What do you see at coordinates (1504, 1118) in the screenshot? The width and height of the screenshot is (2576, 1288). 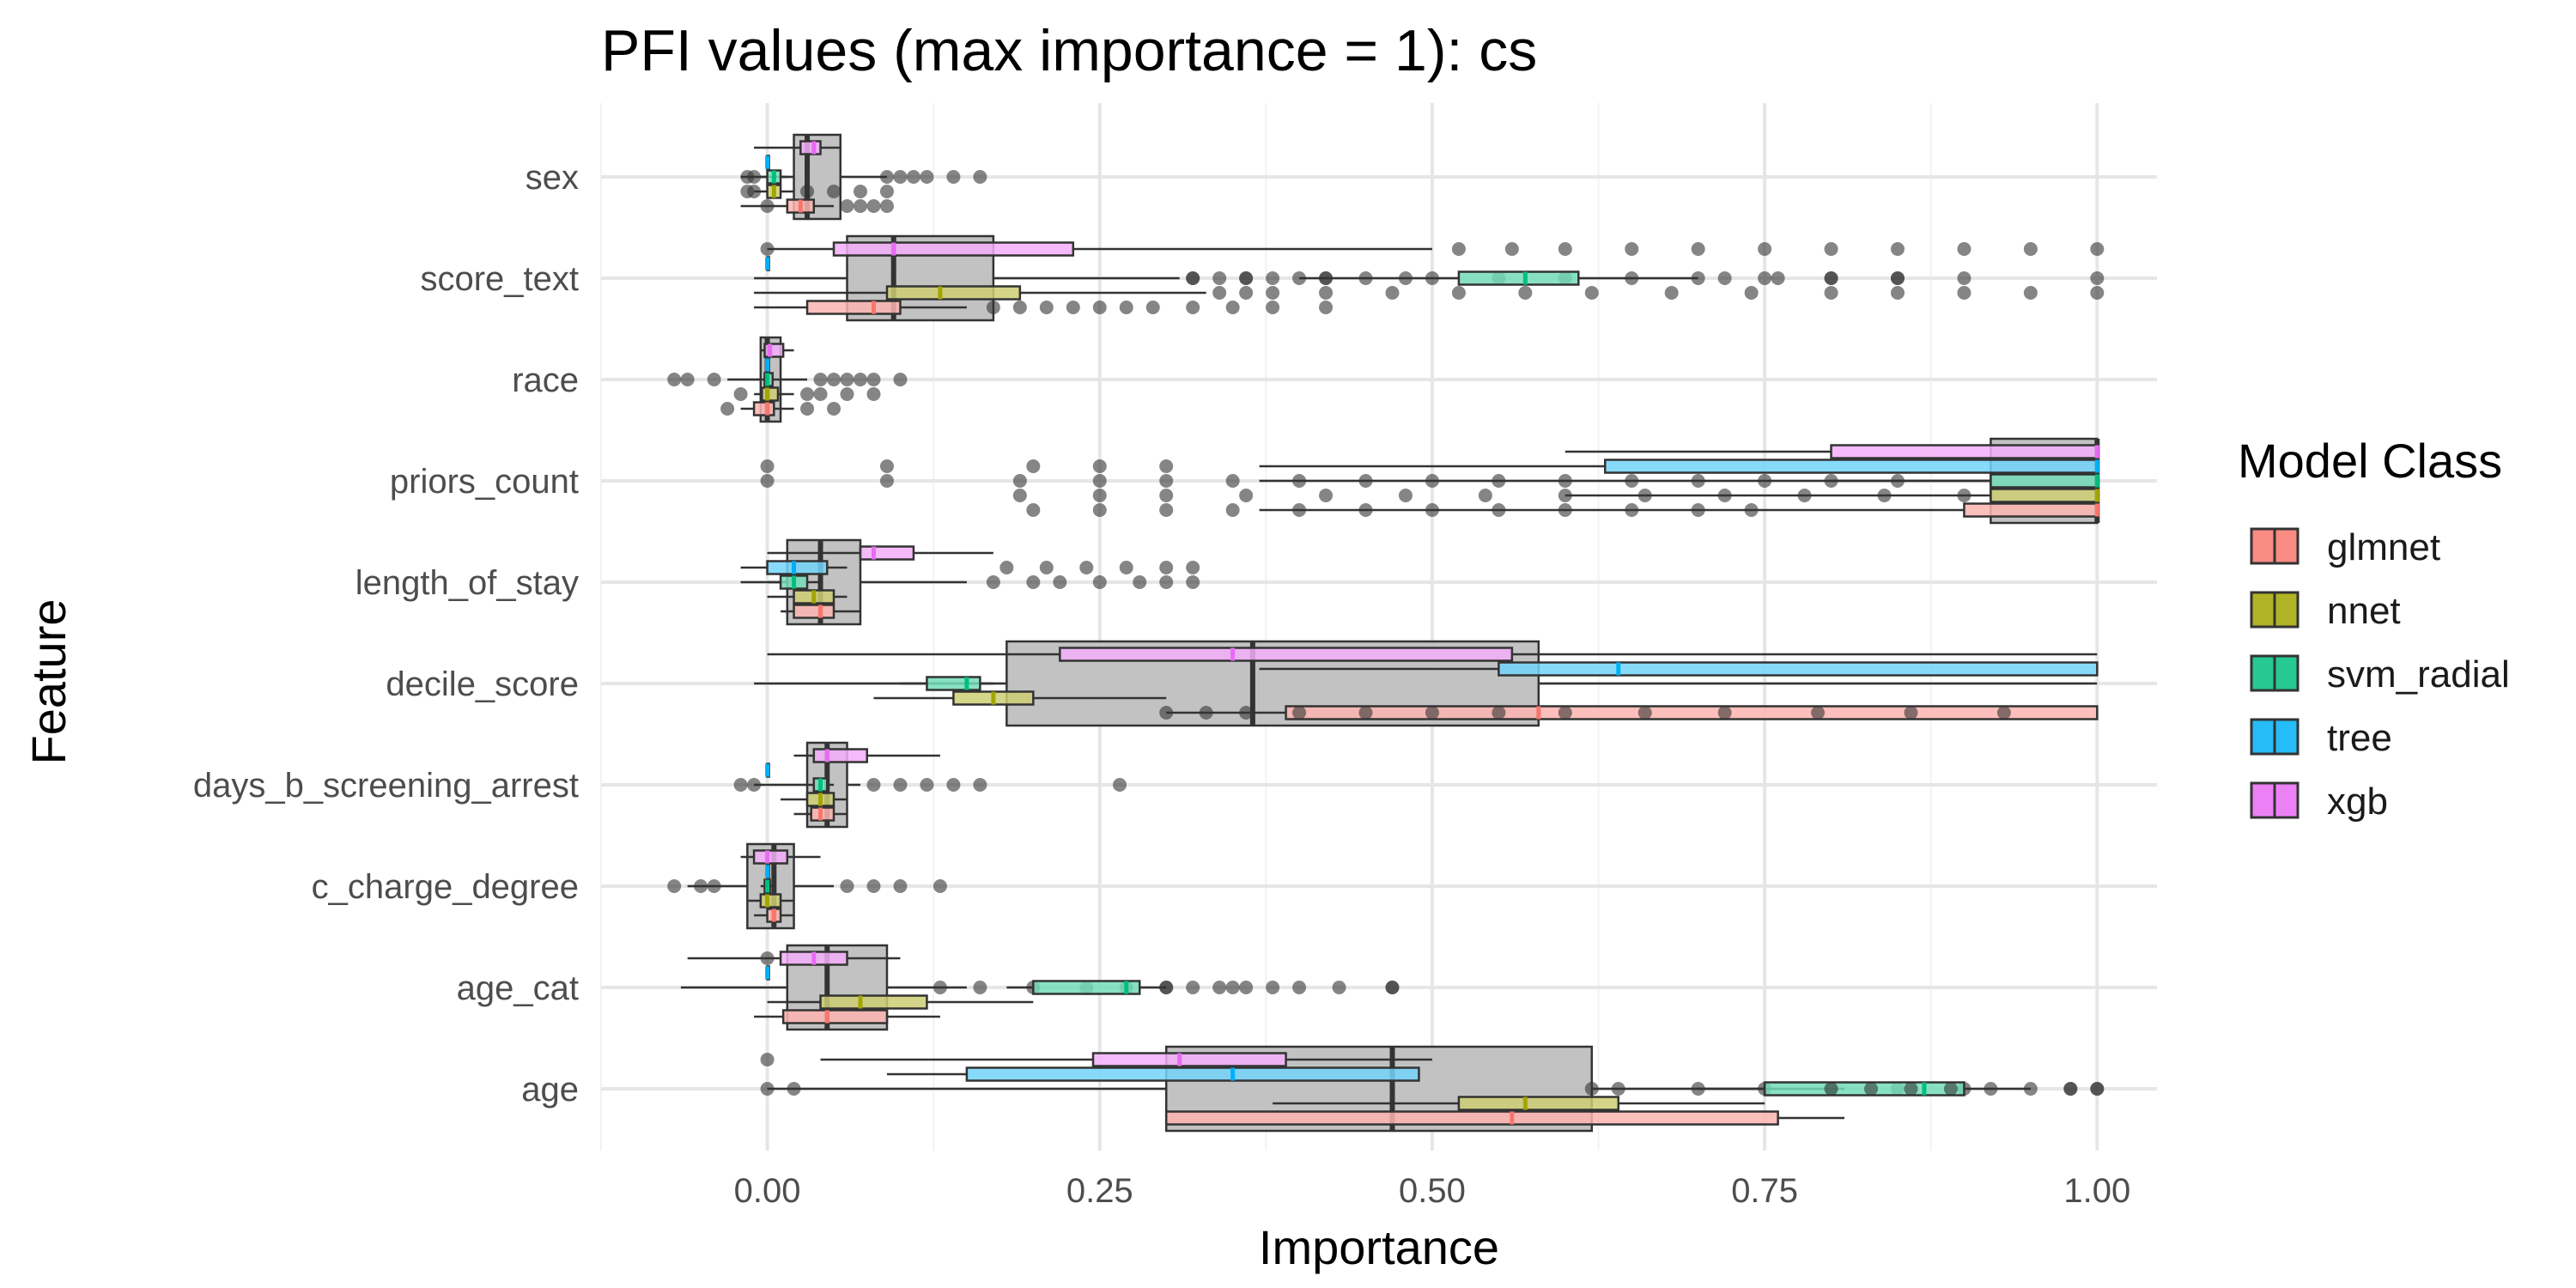 I see `boxplot-glmnet-age` at bounding box center [1504, 1118].